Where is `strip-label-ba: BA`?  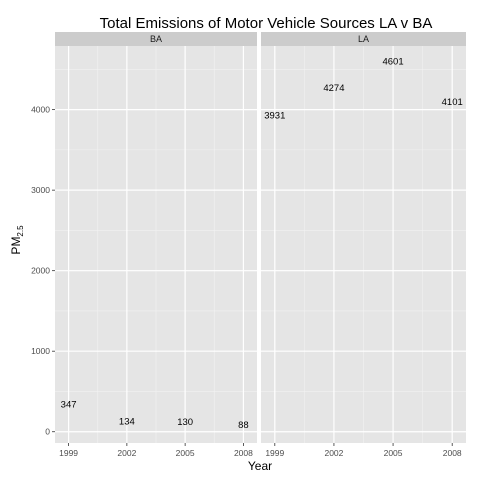 strip-label-ba: BA is located at coordinates (156, 39).